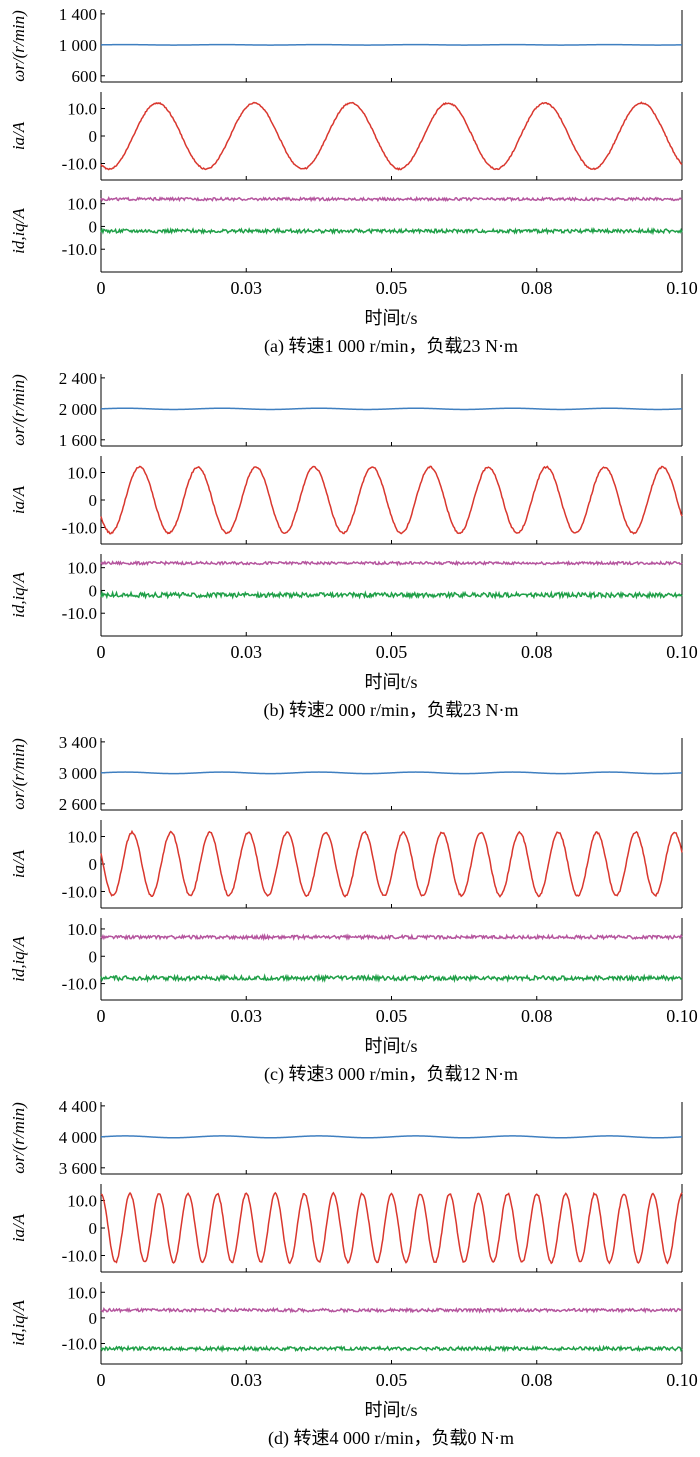 The width and height of the screenshot is (700, 1457). What do you see at coordinates (78, 440) in the screenshot?
I see `y-tick-label: 1 600` at bounding box center [78, 440].